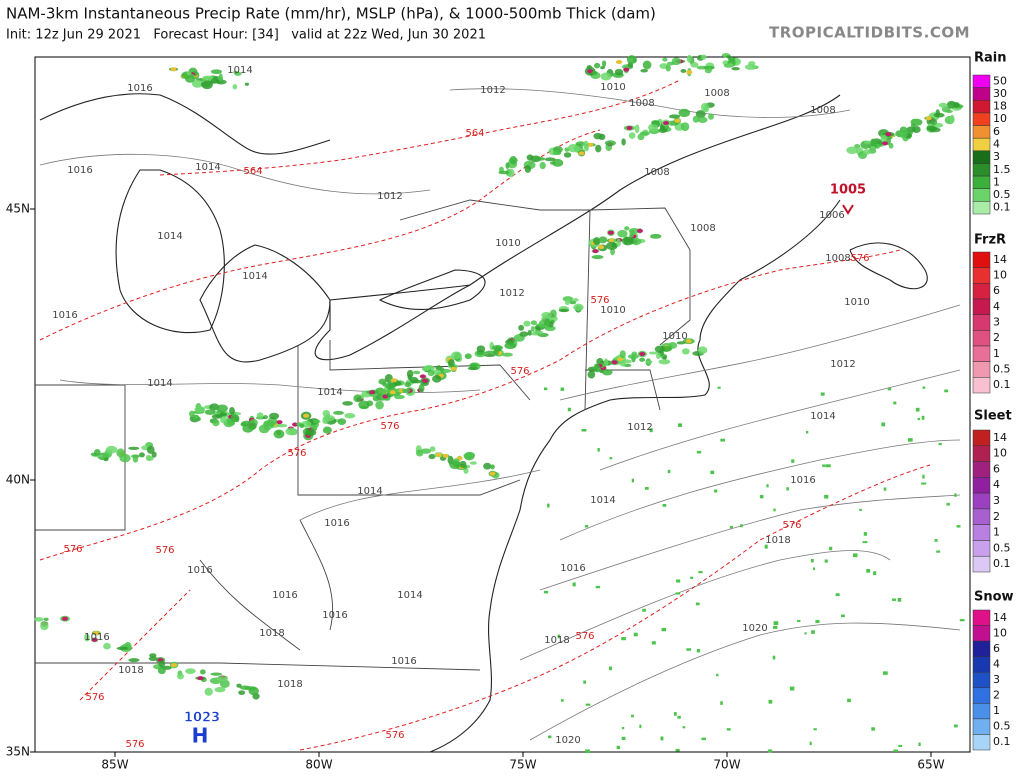  What do you see at coordinates (888, 266) in the screenshot?
I see `nova-scotia` at bounding box center [888, 266].